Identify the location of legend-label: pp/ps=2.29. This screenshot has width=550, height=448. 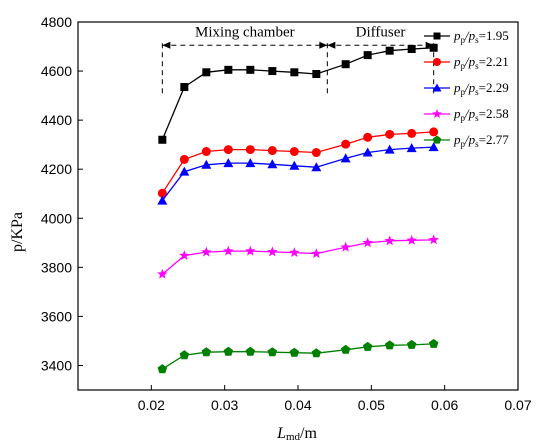
(481, 88).